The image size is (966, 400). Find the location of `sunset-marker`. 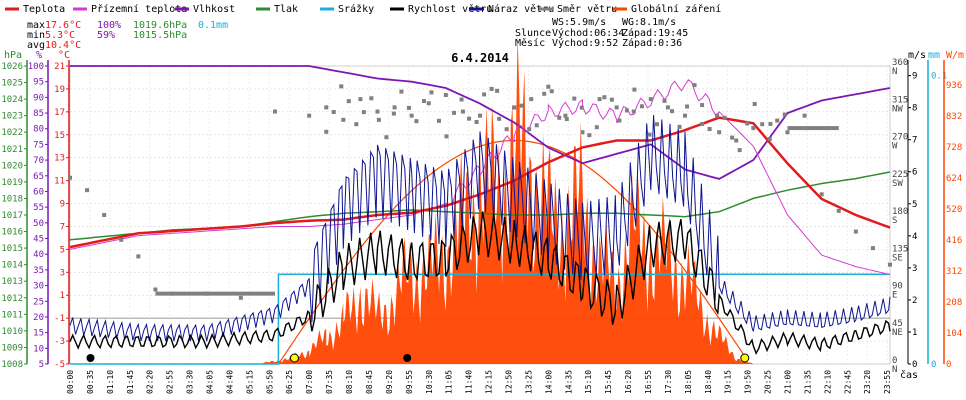

sunset-marker is located at coordinates (745, 358).